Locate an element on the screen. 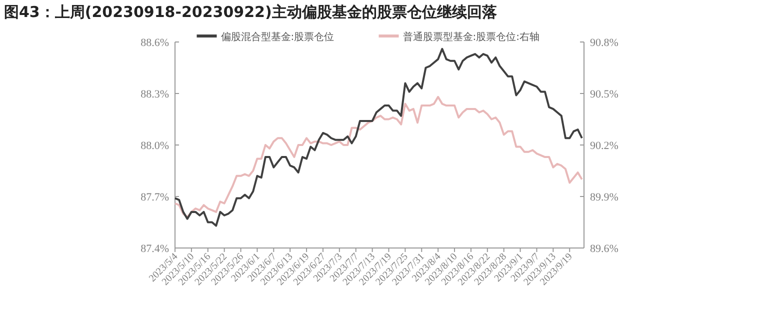  y-tick-label: 87.4% is located at coordinates (154, 249).